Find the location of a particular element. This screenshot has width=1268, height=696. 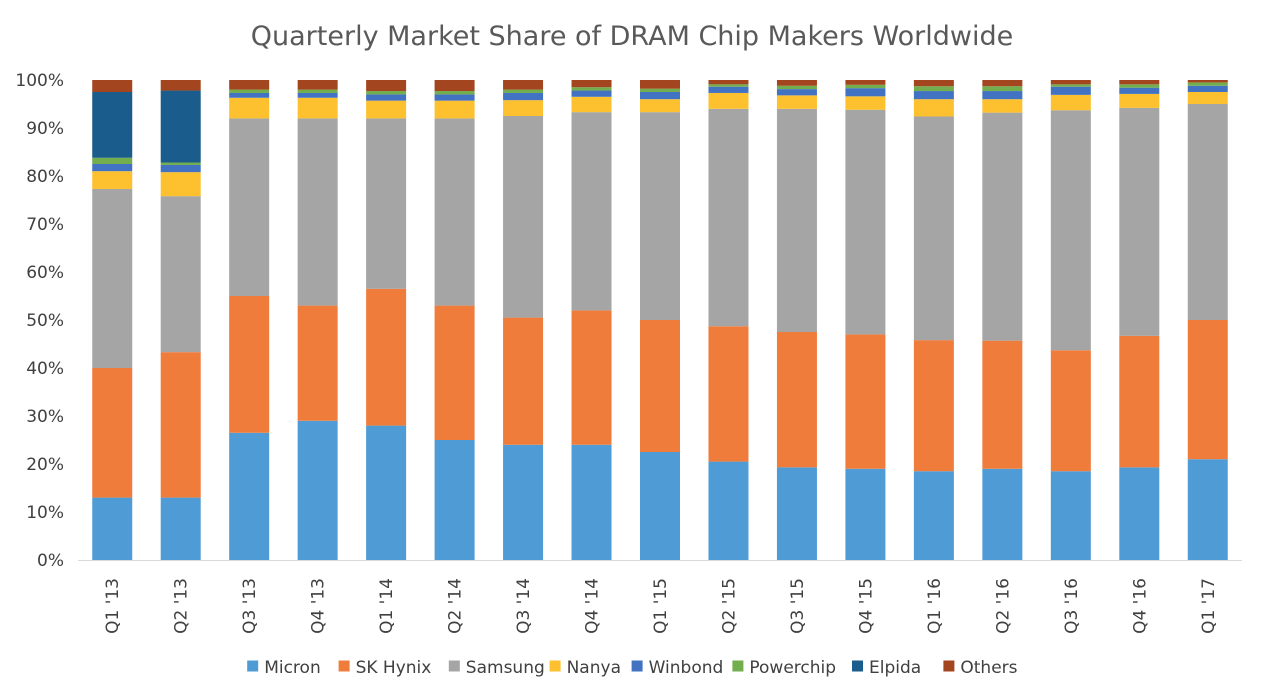

y-tick-label: 10% is located at coordinates (45, 513).